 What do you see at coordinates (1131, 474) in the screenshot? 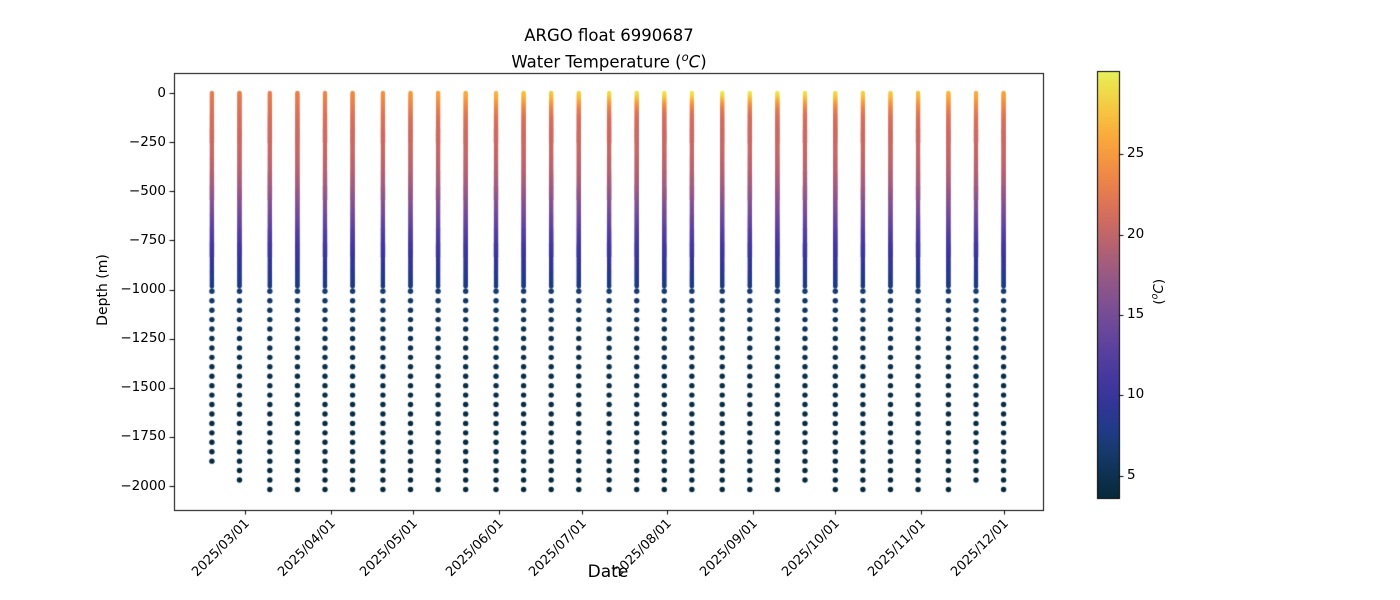
I see `colorbar-tick-label: 5` at bounding box center [1131, 474].